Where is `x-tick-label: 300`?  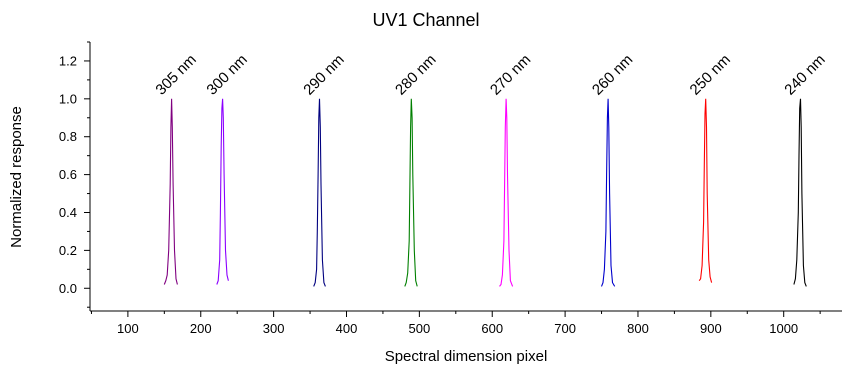 x-tick-label: 300 is located at coordinates (274, 328).